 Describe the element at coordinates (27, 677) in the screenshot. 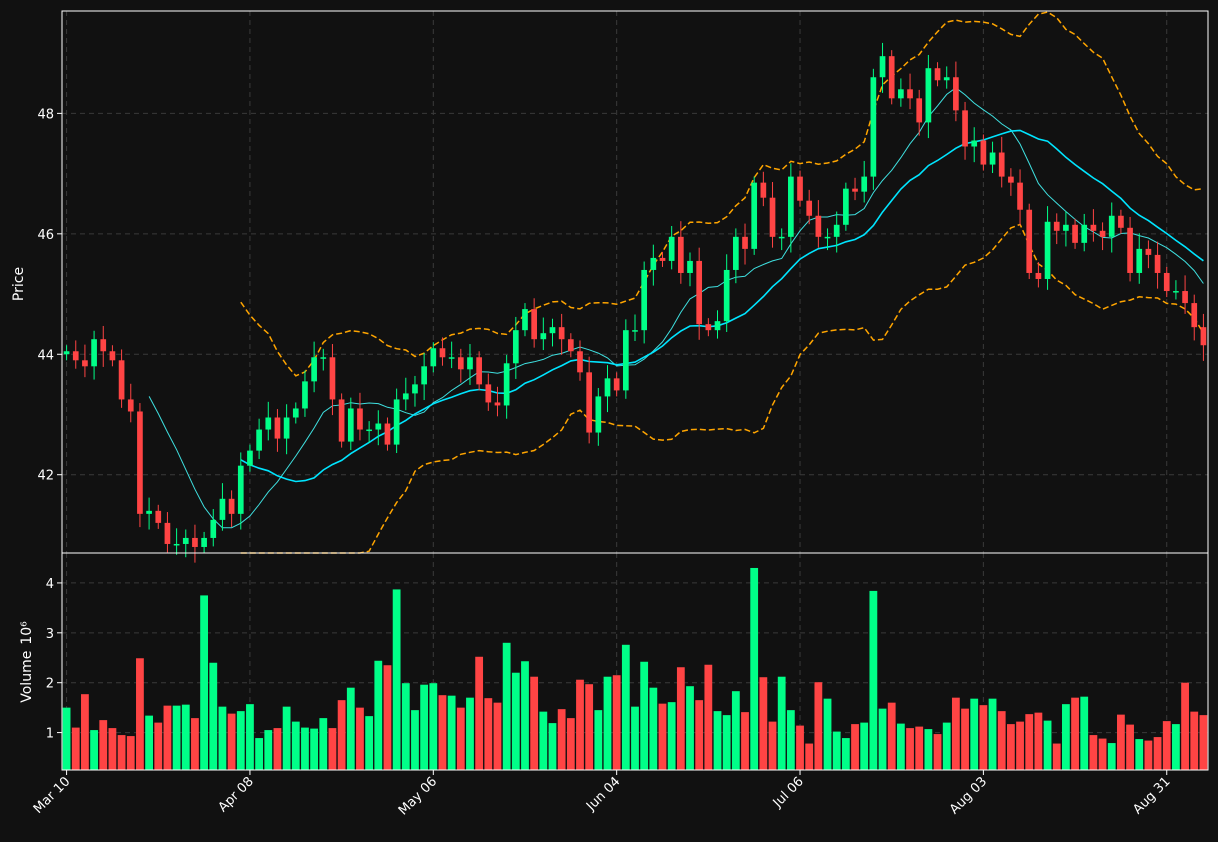

I see `volume-axis-label-text: Volume` at that location.